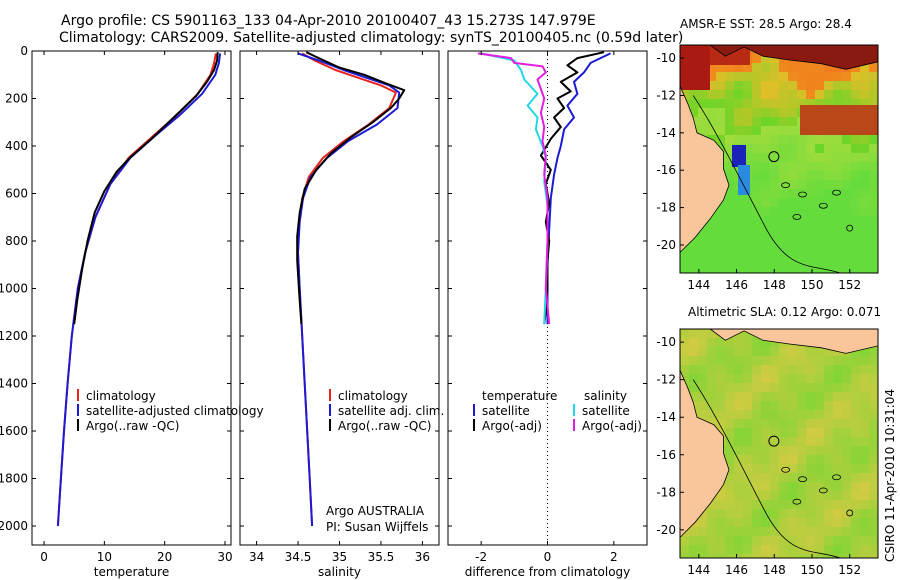 The image size is (900, 580). I want to click on coral-sea-reef-outline, so click(797, 501).